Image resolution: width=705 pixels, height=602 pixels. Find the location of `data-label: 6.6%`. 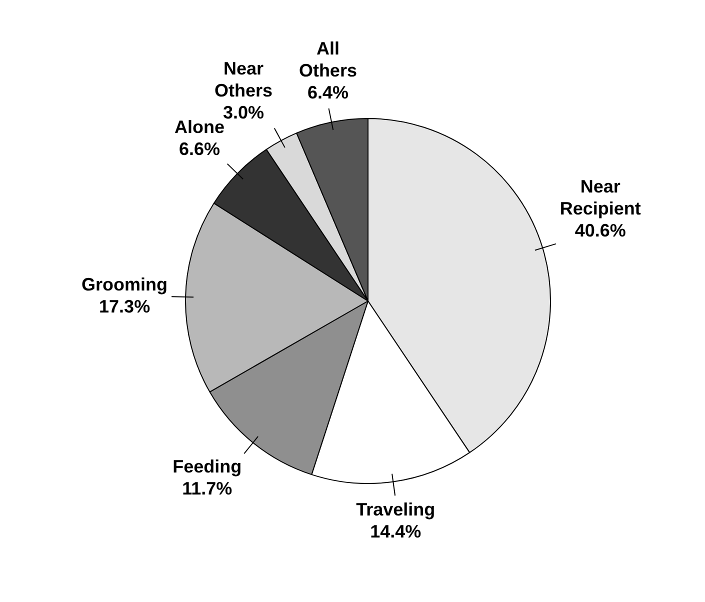

data-label: 6.6% is located at coordinates (199, 148).